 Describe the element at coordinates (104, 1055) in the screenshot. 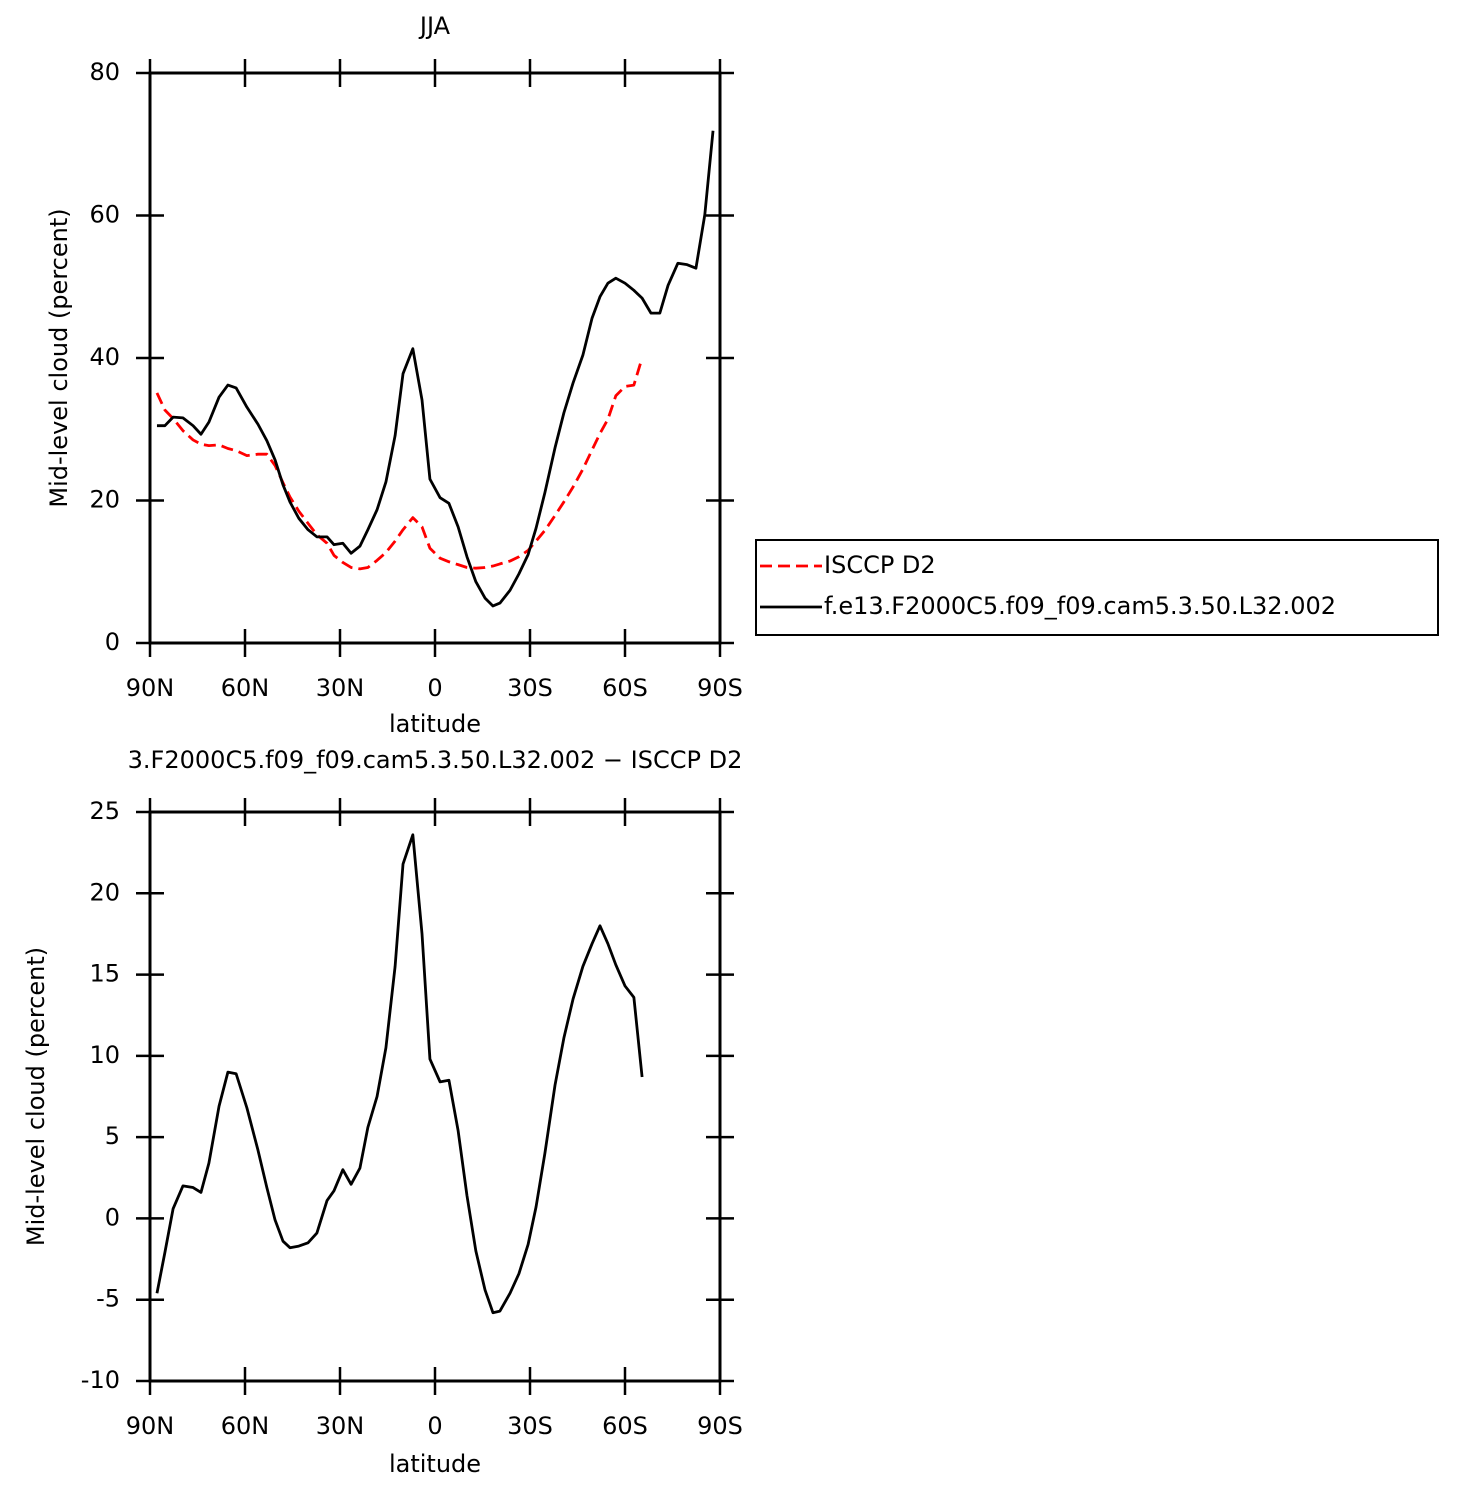

I see `y-tick-label: 10` at that location.